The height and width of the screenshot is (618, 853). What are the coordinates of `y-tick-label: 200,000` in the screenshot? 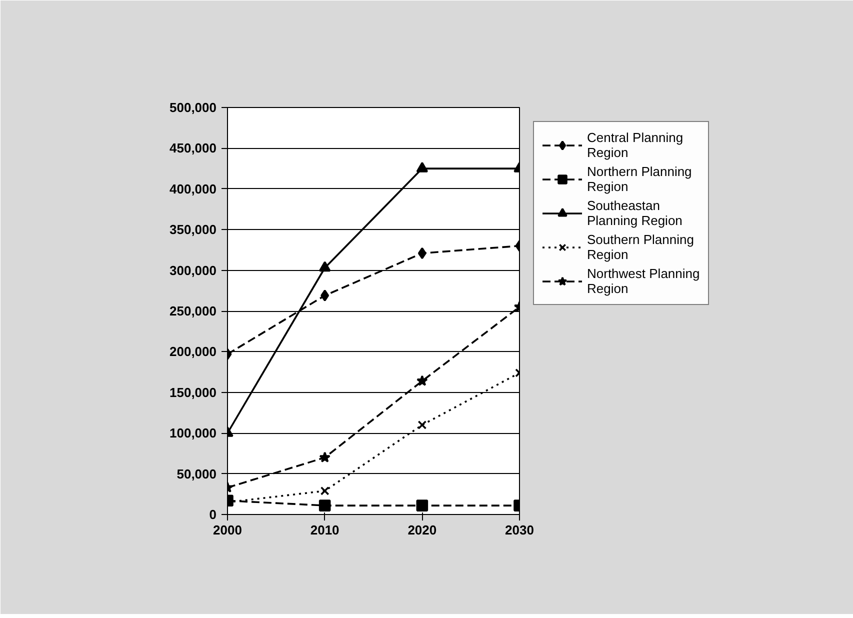 It's located at (193, 352).